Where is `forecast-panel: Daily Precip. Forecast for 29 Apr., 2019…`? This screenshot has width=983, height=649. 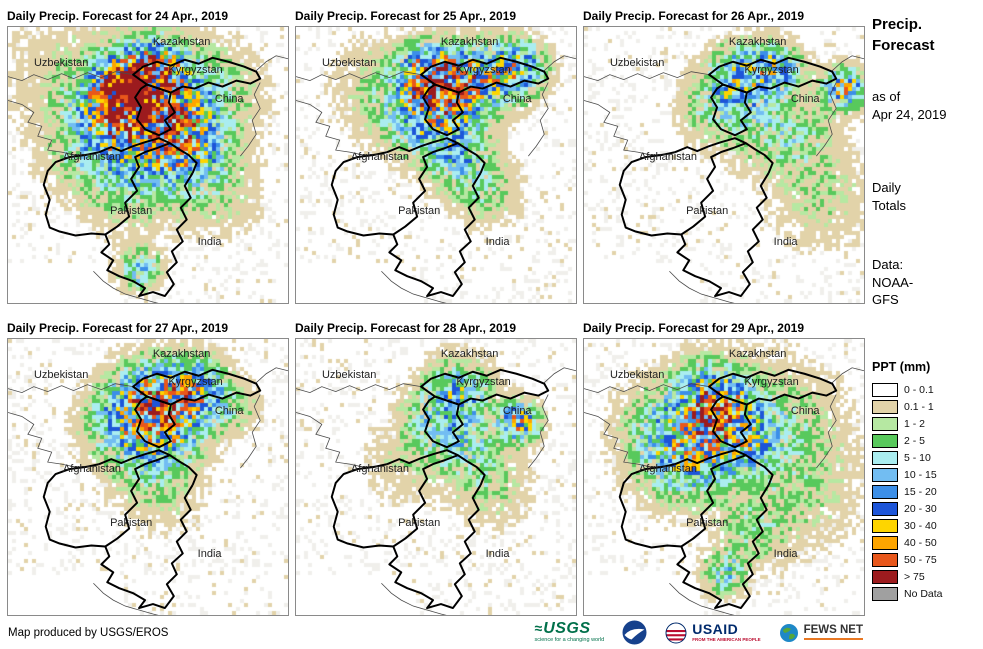 forecast-panel: Daily Precip. Forecast for 29 Apr., 2019… is located at coordinates (724, 467).